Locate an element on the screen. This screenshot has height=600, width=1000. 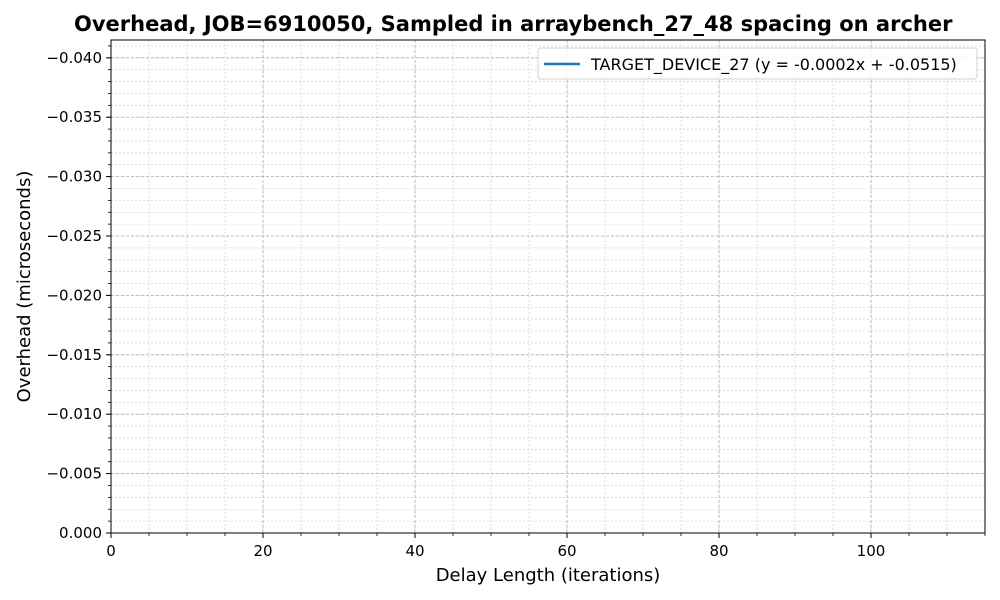
y-tick-label: −0.025 is located at coordinates (74, 236).